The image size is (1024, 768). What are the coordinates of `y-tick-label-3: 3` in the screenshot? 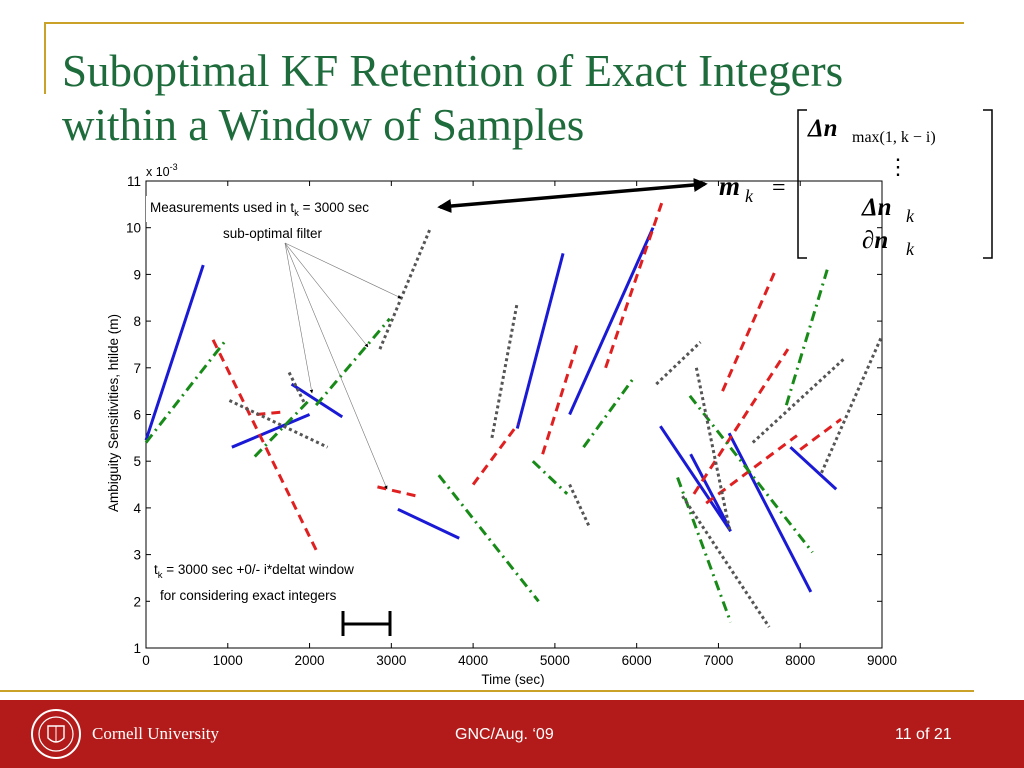 It's located at (137, 555).